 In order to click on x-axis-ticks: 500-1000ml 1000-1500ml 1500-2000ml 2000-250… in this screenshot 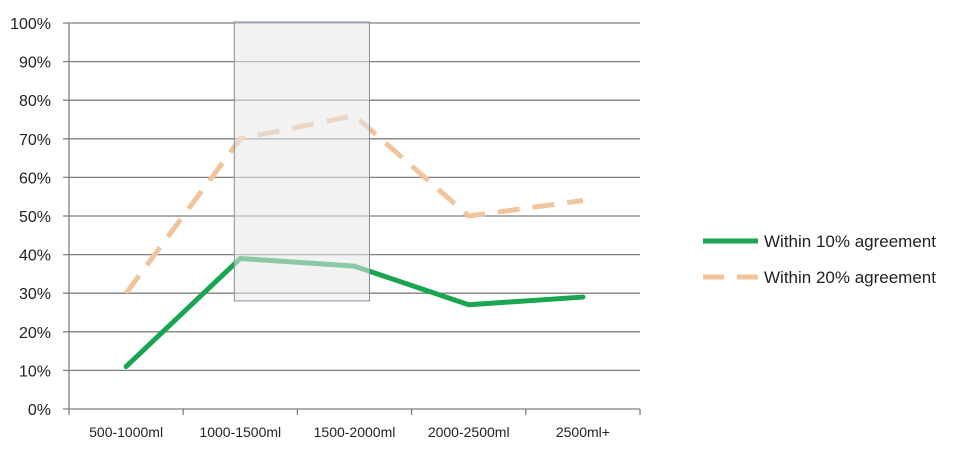, I will do `click(349, 432)`.